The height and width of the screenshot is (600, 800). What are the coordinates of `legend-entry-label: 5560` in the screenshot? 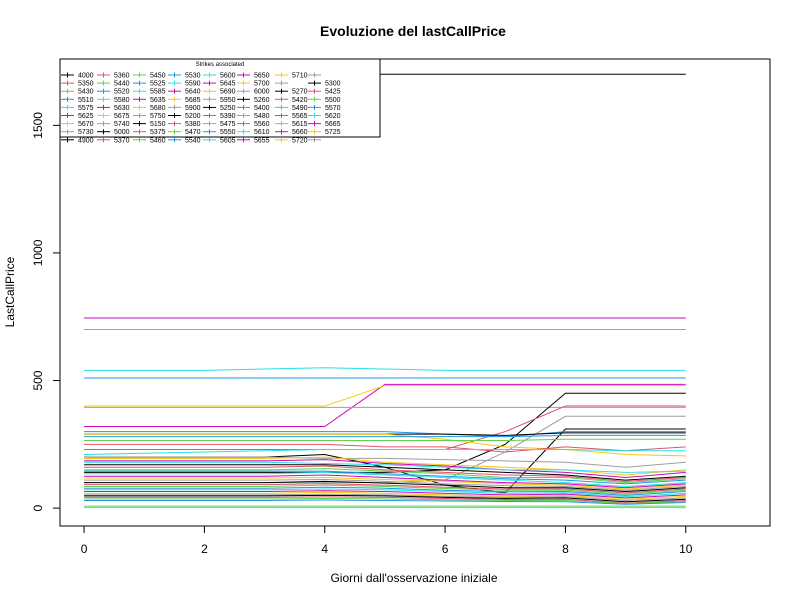 It's located at (262, 124).